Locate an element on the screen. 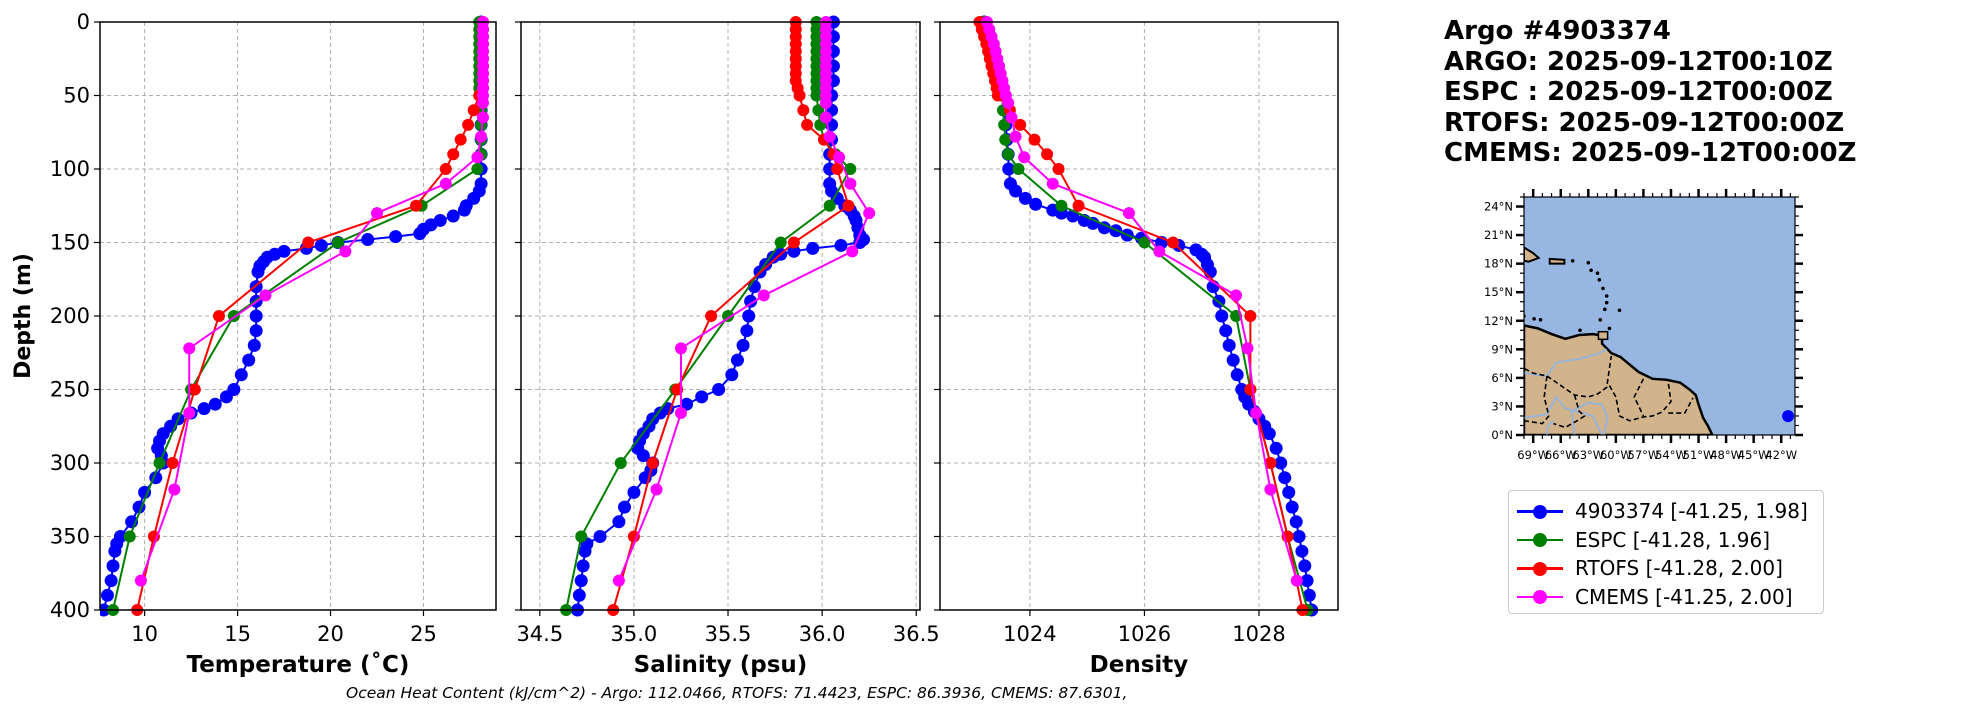  rtofs-time: RTOFS: 2025-09-12T00:00Z is located at coordinates (1644, 122).